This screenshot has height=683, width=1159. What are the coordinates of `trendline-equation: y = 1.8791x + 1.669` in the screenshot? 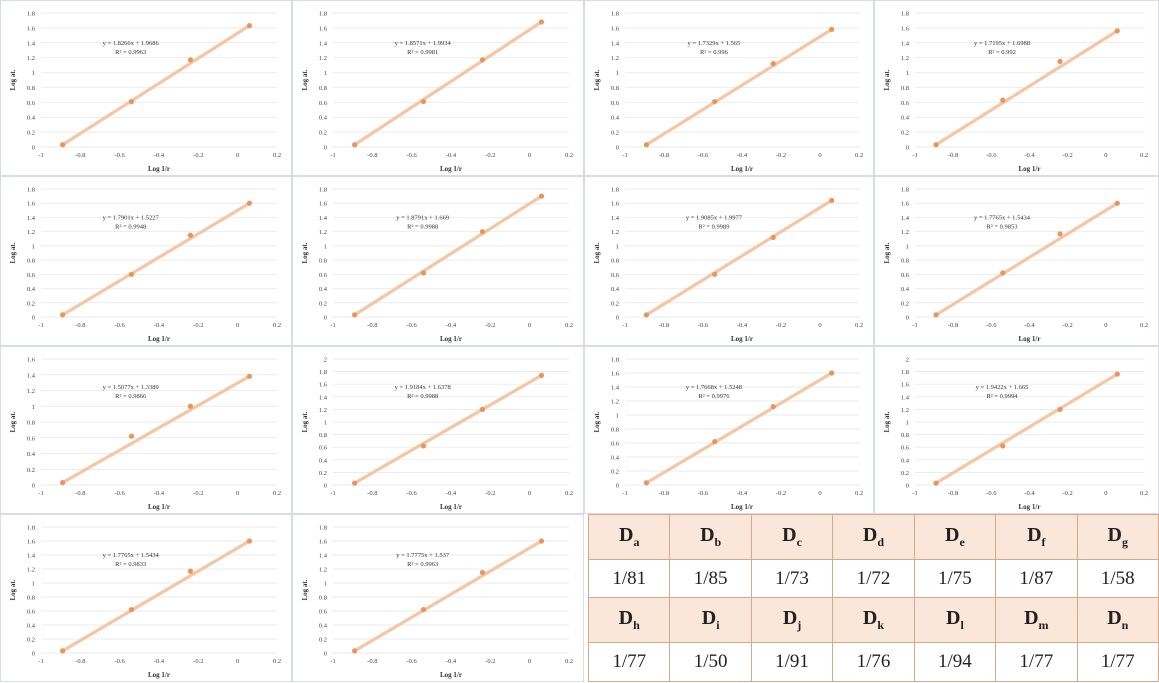 It's located at (422, 218).